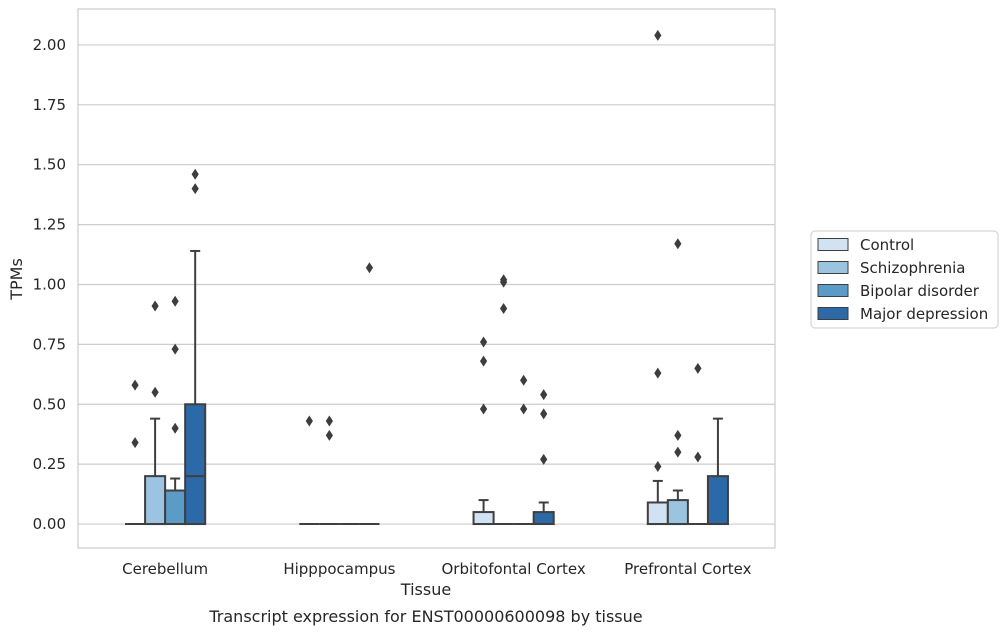  I want to click on x-axis-label: Tissue, so click(425, 589).